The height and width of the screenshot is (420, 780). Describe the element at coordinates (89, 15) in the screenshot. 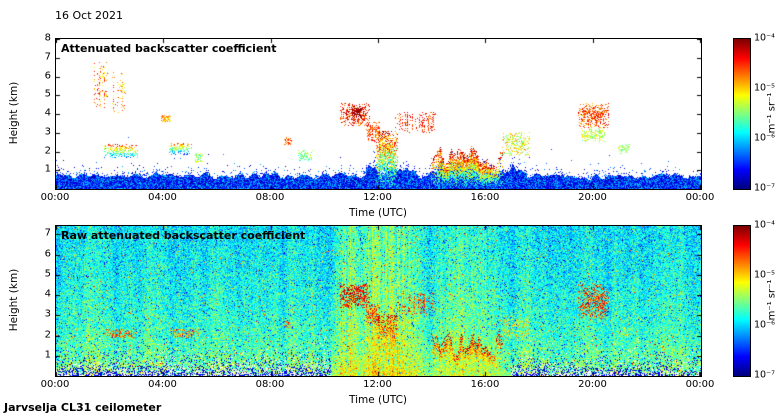

I see `date-label: 16 Oct 2021` at that location.